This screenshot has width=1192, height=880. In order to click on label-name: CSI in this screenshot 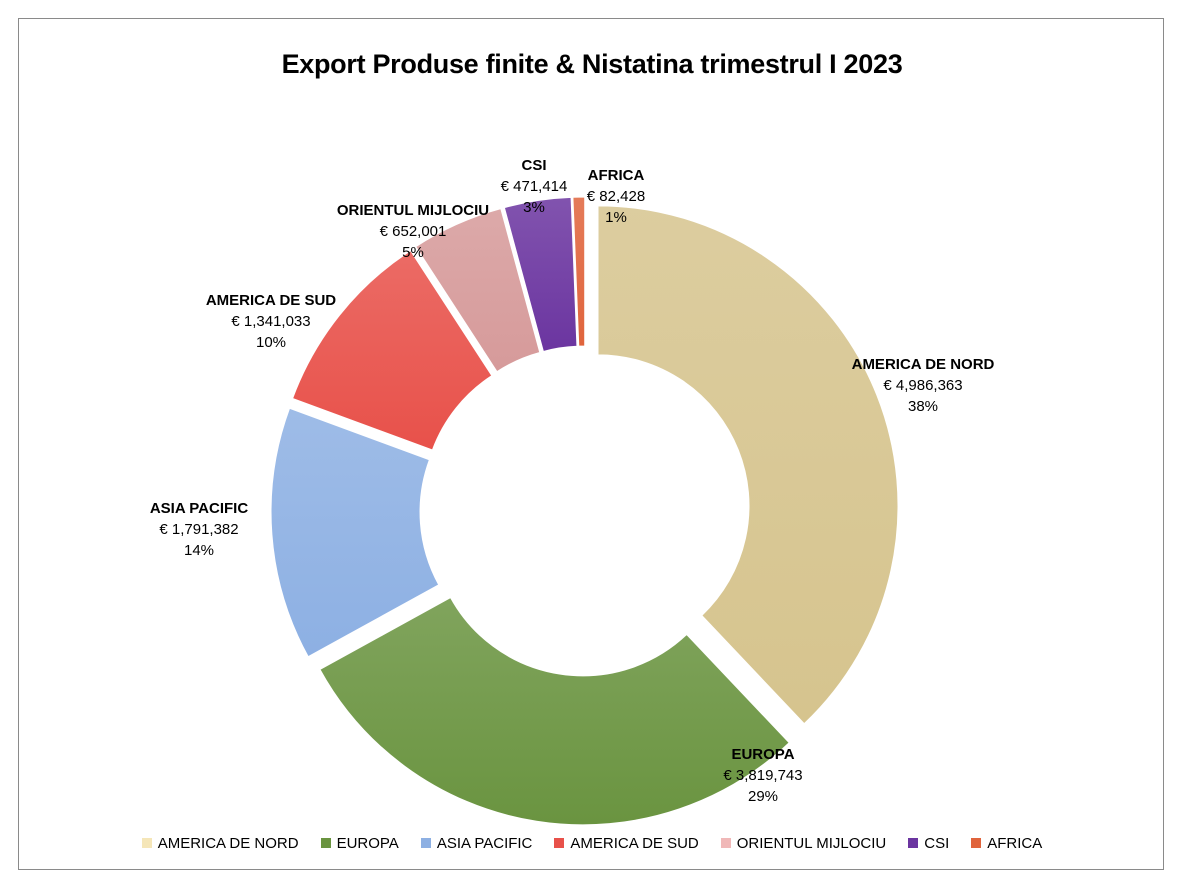, I will do `click(533, 165)`.